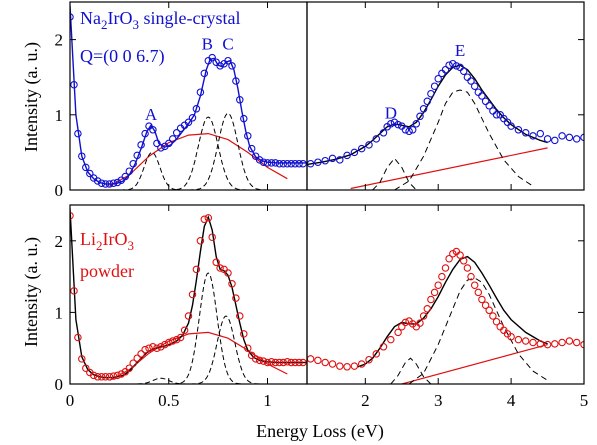 The width and height of the screenshot is (597, 445). What do you see at coordinates (584, 400) in the screenshot?
I see `x-tick-label: 5` at bounding box center [584, 400].